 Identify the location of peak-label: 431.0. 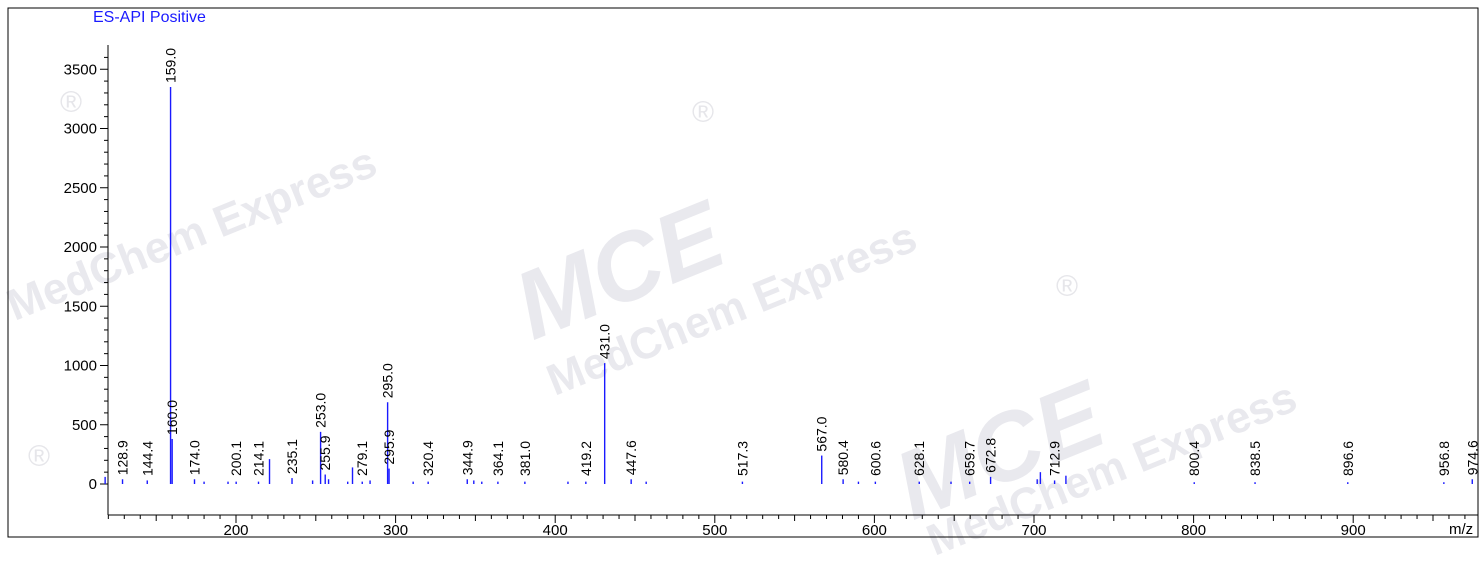
(605, 341).